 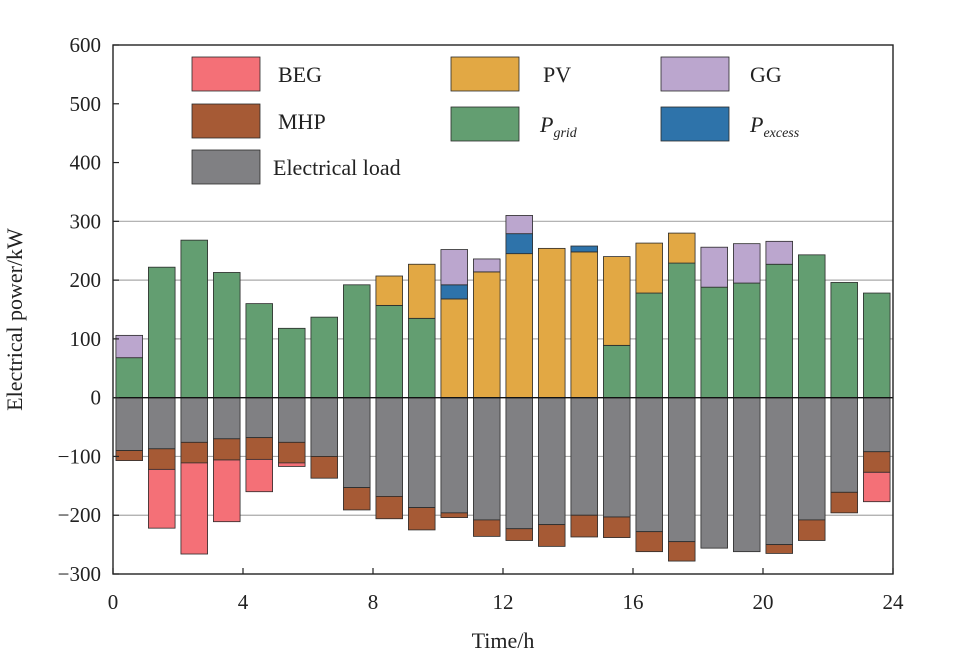 I want to click on bar-mhp-t3, so click(x=194, y=452).